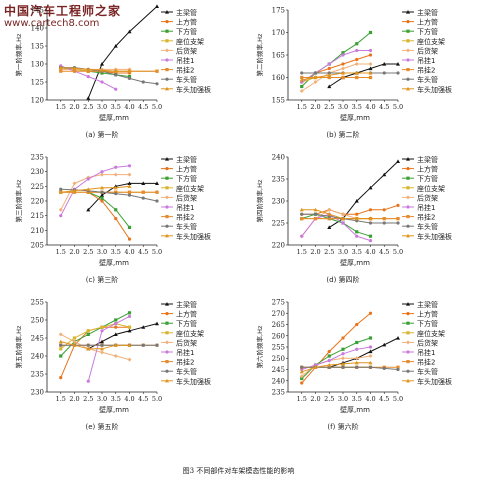 This screenshot has height=480, width=477. What do you see at coordinates (427, 31) in the screenshot?
I see `legend-label: 下方管` at bounding box center [427, 31].